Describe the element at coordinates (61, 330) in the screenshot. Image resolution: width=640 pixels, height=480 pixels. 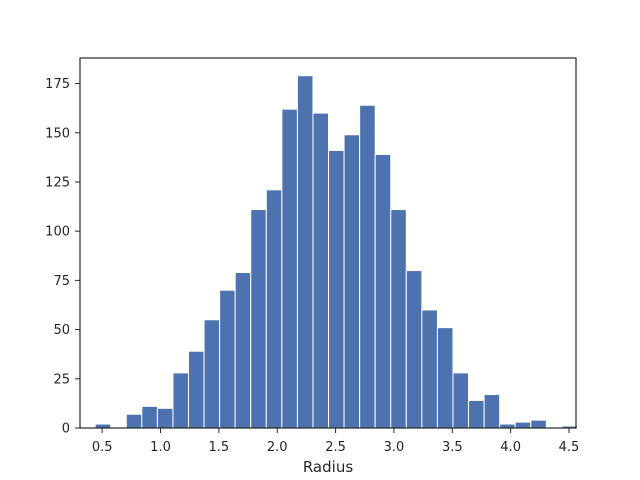
I see `y-tick-label: 50` at that location.